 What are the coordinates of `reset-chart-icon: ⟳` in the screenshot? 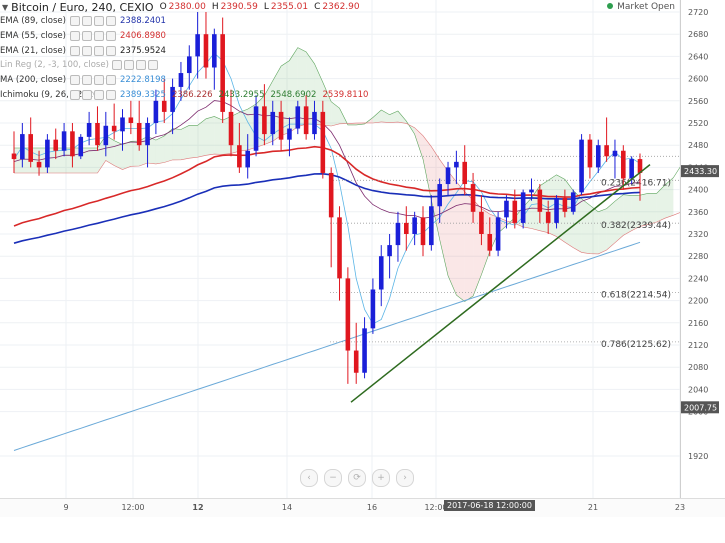 It's located at (357, 478).